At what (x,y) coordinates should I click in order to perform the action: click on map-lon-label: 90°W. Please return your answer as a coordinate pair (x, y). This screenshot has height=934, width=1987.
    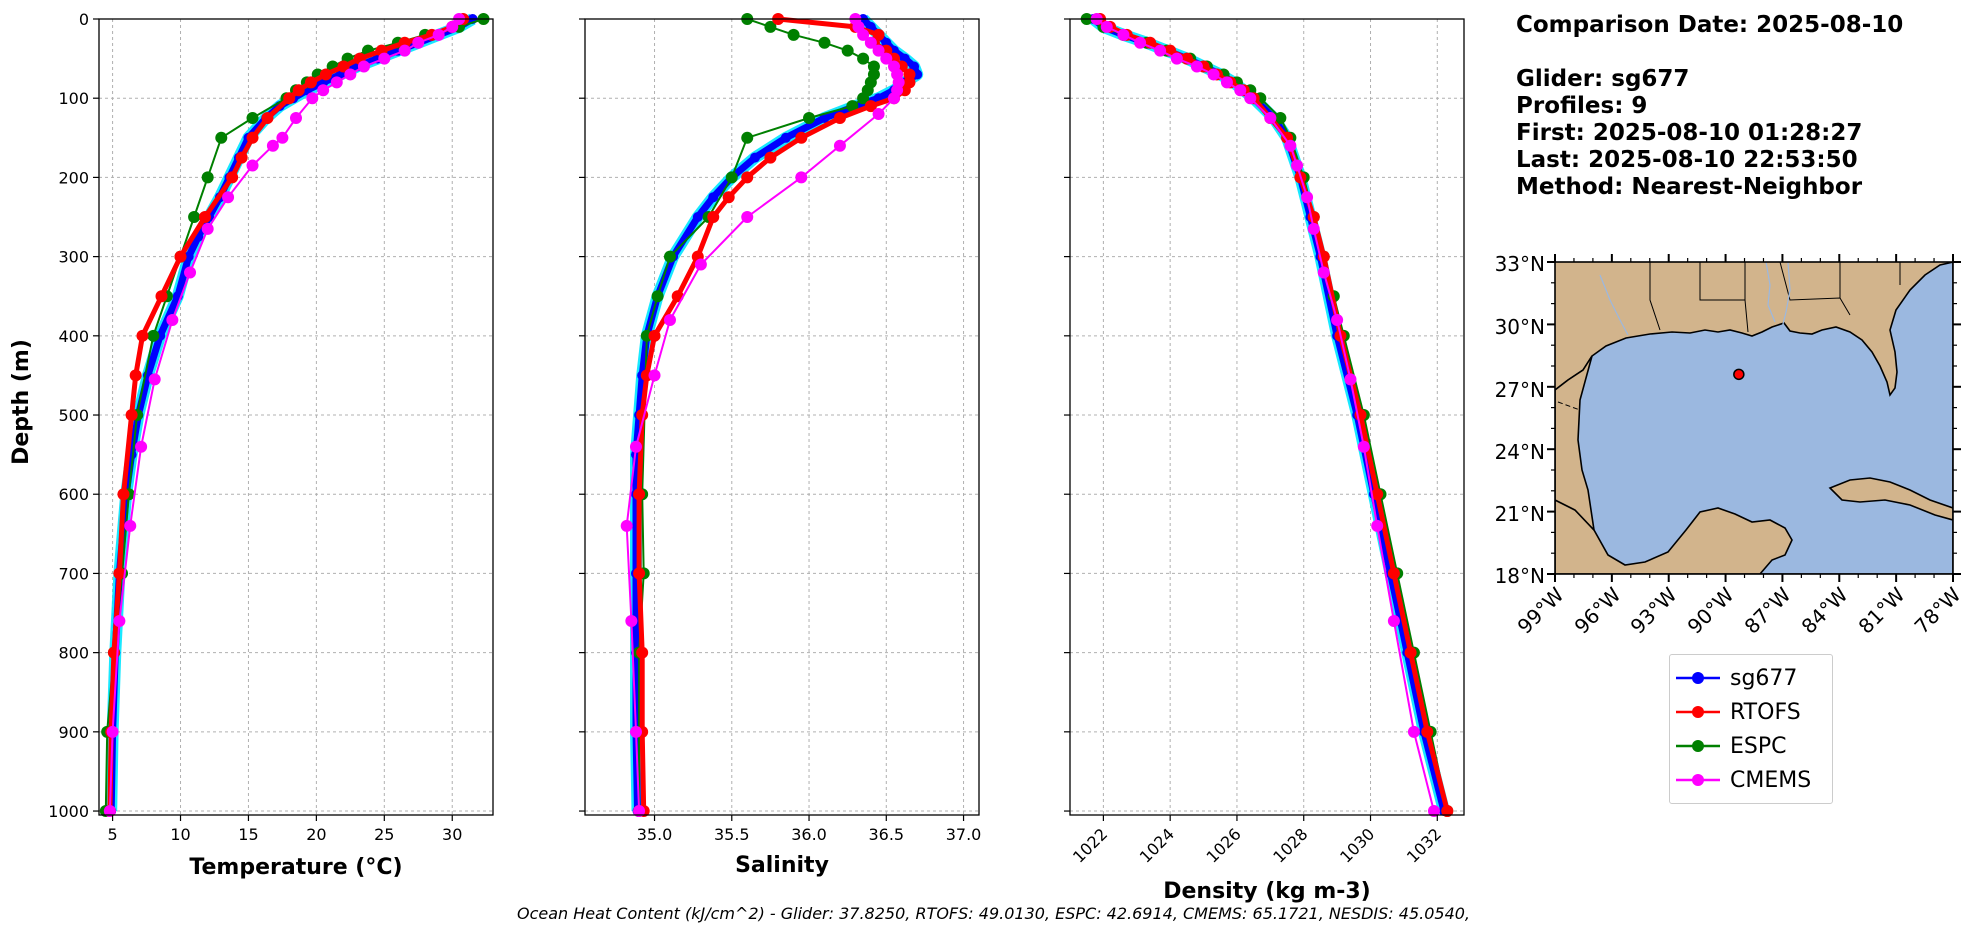
    Looking at the image, I should click on (1711, 610).